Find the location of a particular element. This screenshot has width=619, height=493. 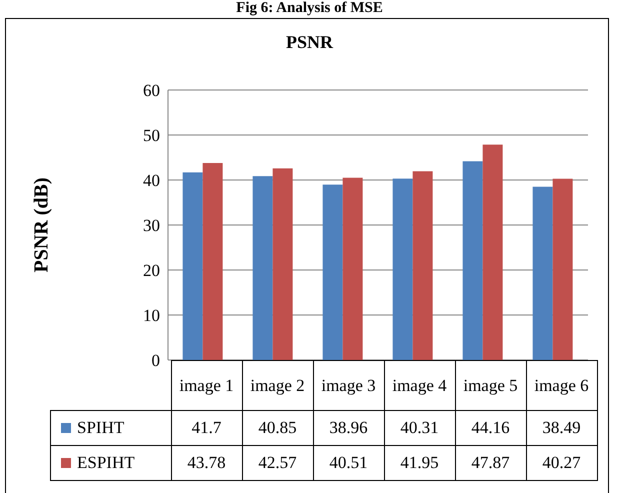

y-tick-label: 40 is located at coordinates (151, 180).